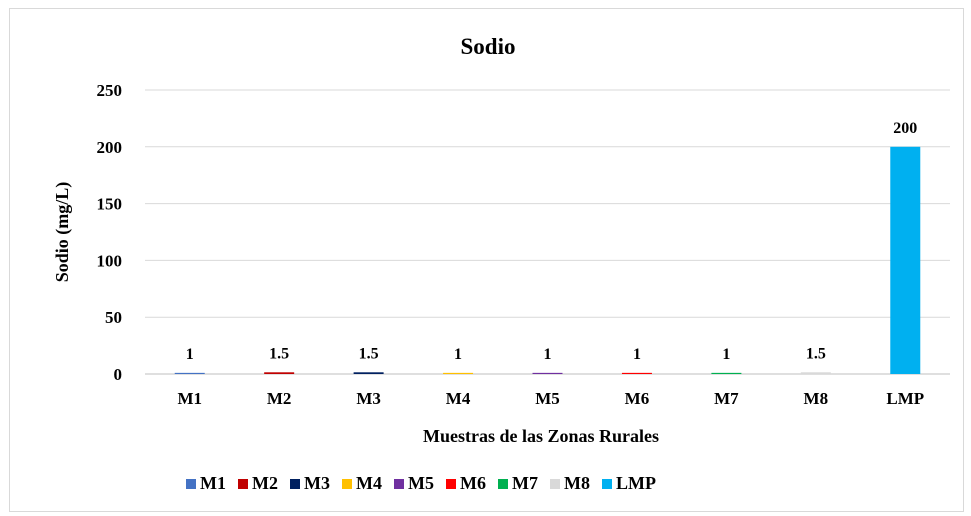  Describe the element at coordinates (213, 483) in the screenshot. I see `legend-label: M1` at that location.